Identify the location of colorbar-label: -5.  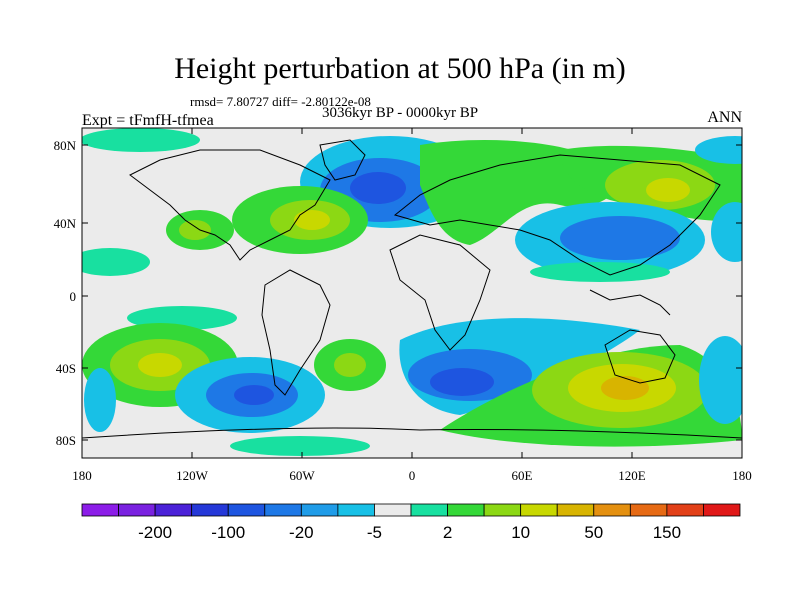
(374, 532).